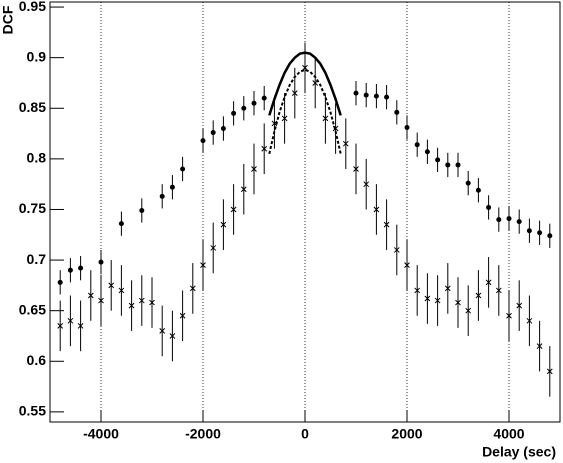 The width and height of the screenshot is (563, 463). I want to click on y-tick-label: 0.7, so click(37, 259).